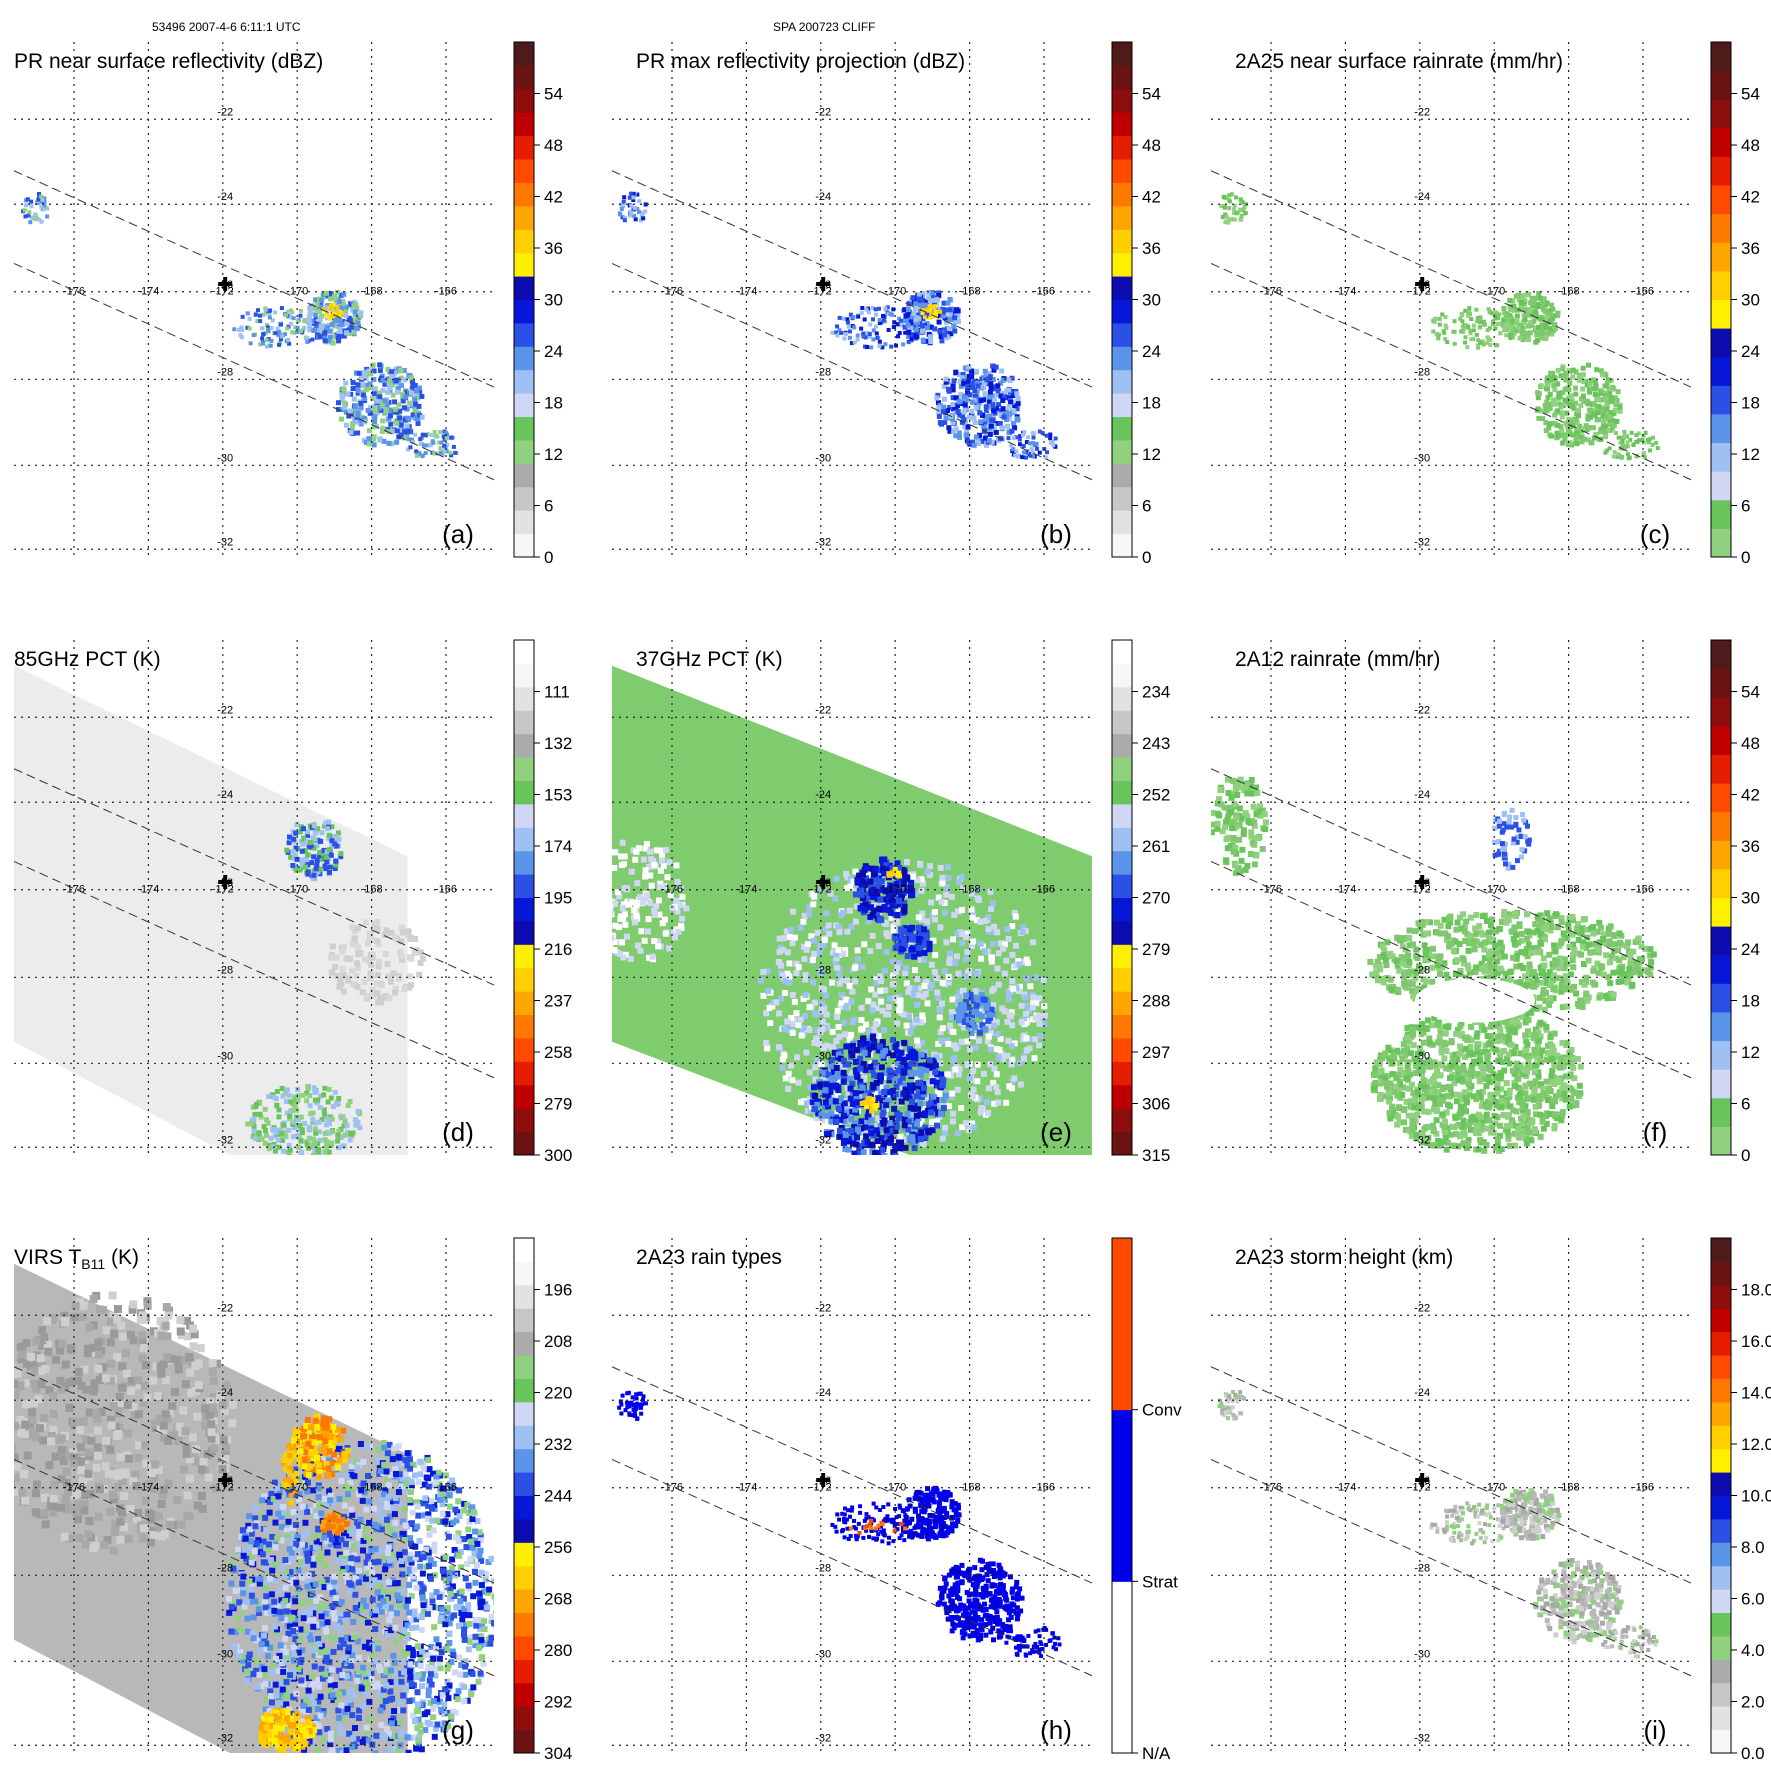 The image size is (1771, 1771). I want to click on colorbar-label: 258, so click(558, 1052).